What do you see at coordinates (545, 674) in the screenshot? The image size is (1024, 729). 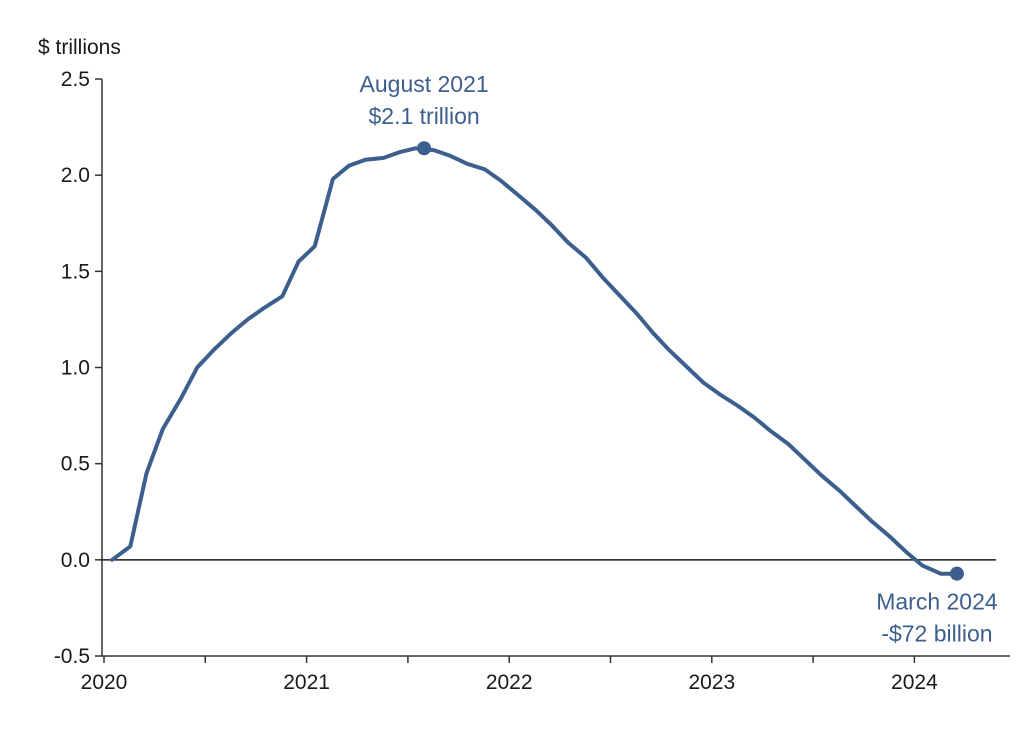 I see `x-axis: 2020 2021 2022 2023 2024` at bounding box center [545, 674].